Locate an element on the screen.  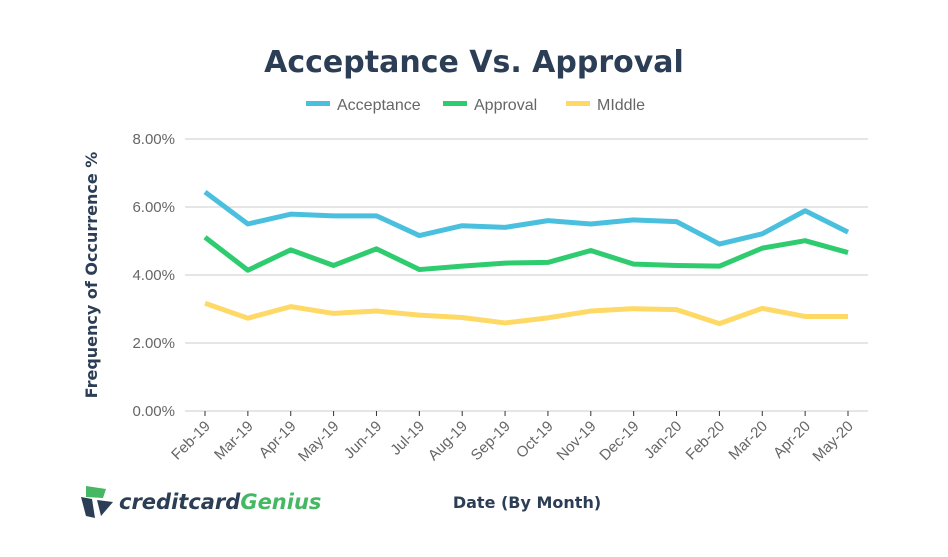
x-tick-label: Apr-20 is located at coordinates (792, 440).